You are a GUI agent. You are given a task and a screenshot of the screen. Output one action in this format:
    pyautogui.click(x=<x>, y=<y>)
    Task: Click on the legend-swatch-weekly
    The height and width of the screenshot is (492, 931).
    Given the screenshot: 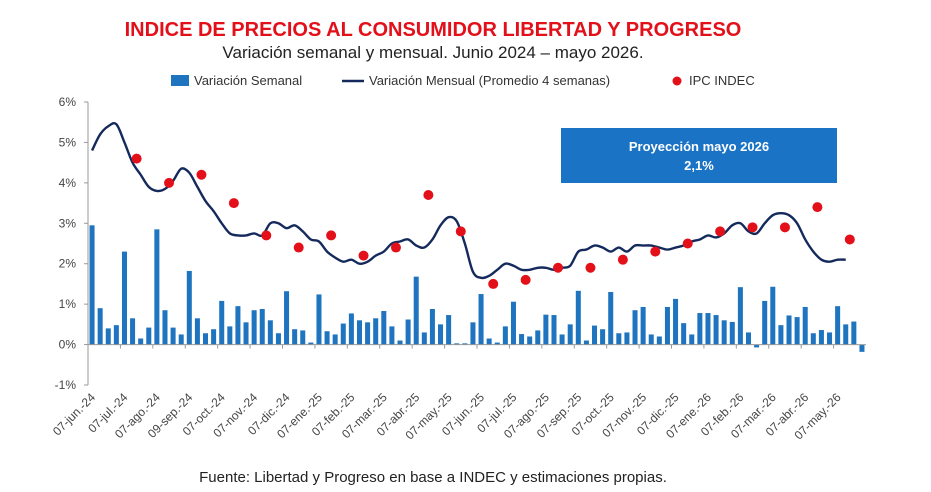 What is the action you would take?
    pyautogui.click(x=180, y=80)
    